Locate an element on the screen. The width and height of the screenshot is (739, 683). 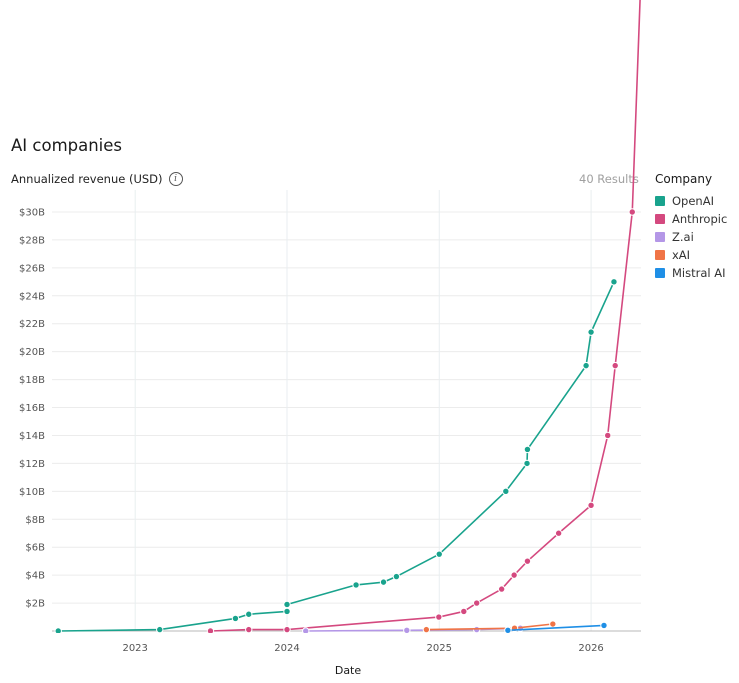
y-tick-label: $16B is located at coordinates (32, 408).